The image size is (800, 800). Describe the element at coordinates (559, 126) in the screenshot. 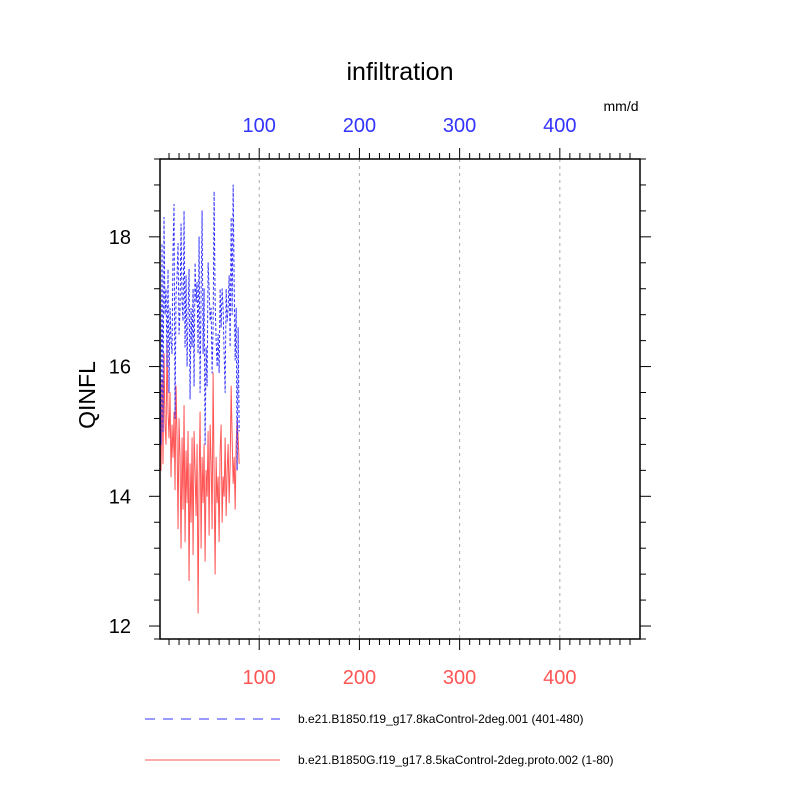

I see `x-tick-label-top: 400` at that location.